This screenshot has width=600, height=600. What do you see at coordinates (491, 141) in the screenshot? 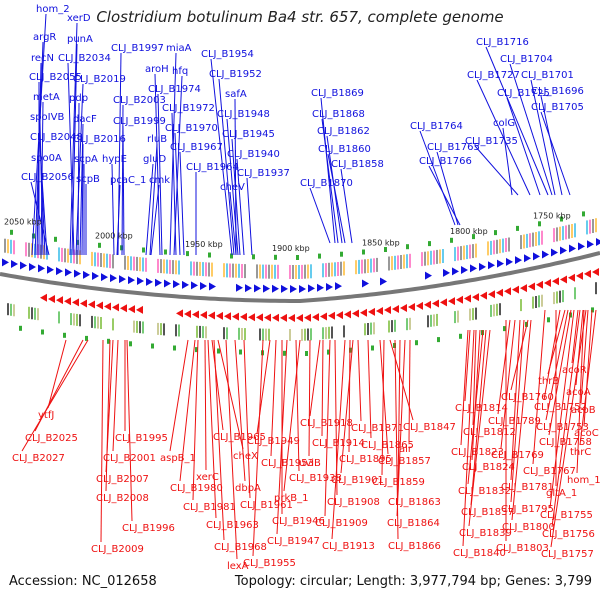
I see `gene-label: CLJ_B1735` at bounding box center [491, 141].